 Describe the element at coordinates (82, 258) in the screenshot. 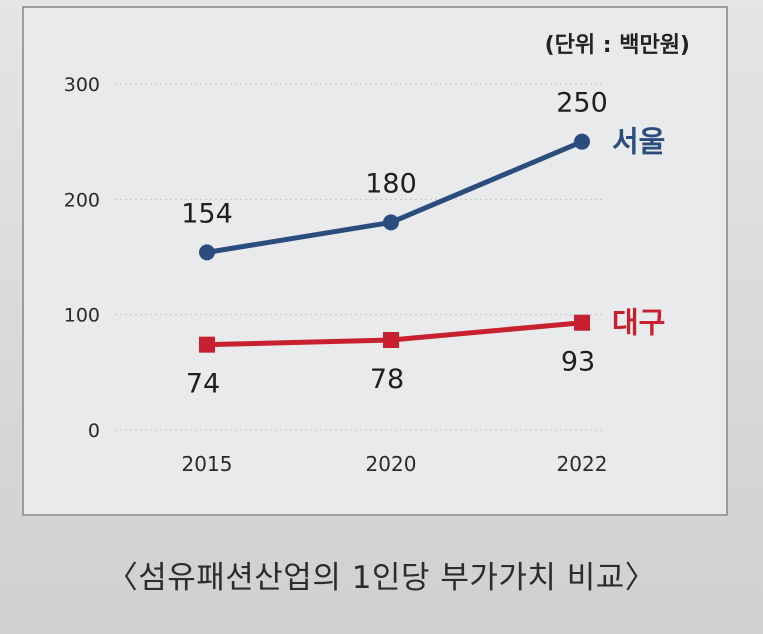

I see `y-axis-ticks: 0 100 200 300` at that location.